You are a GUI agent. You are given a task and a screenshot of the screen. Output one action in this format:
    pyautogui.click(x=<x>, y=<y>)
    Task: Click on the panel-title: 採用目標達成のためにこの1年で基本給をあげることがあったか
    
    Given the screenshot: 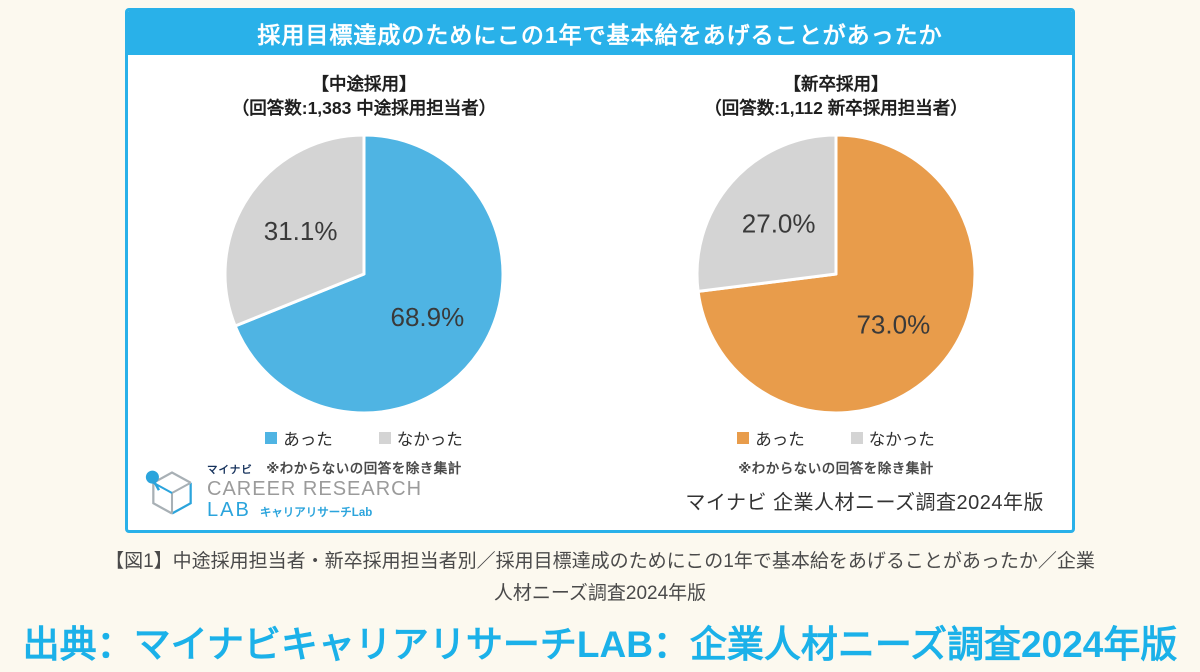 What is the action you would take?
    pyautogui.click(x=600, y=35)
    